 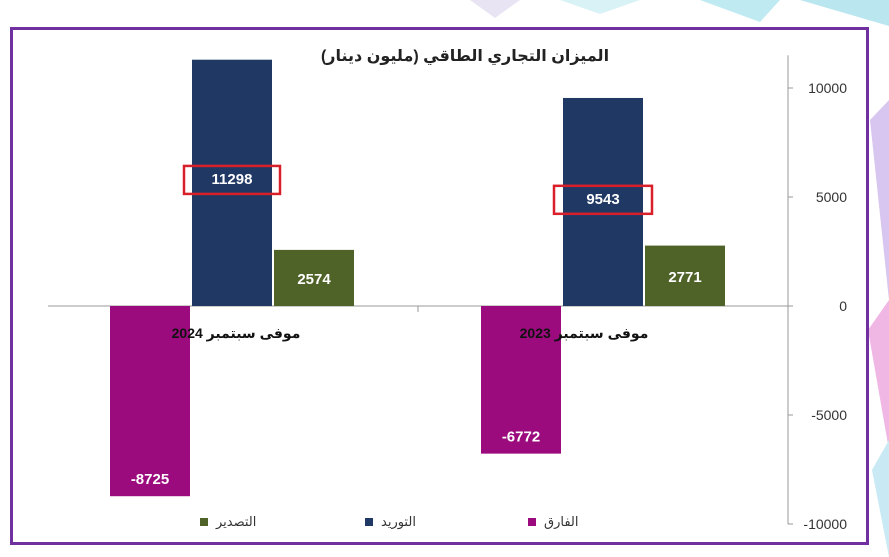 I want to click on y-tick-label: 10000, so click(x=827, y=88).